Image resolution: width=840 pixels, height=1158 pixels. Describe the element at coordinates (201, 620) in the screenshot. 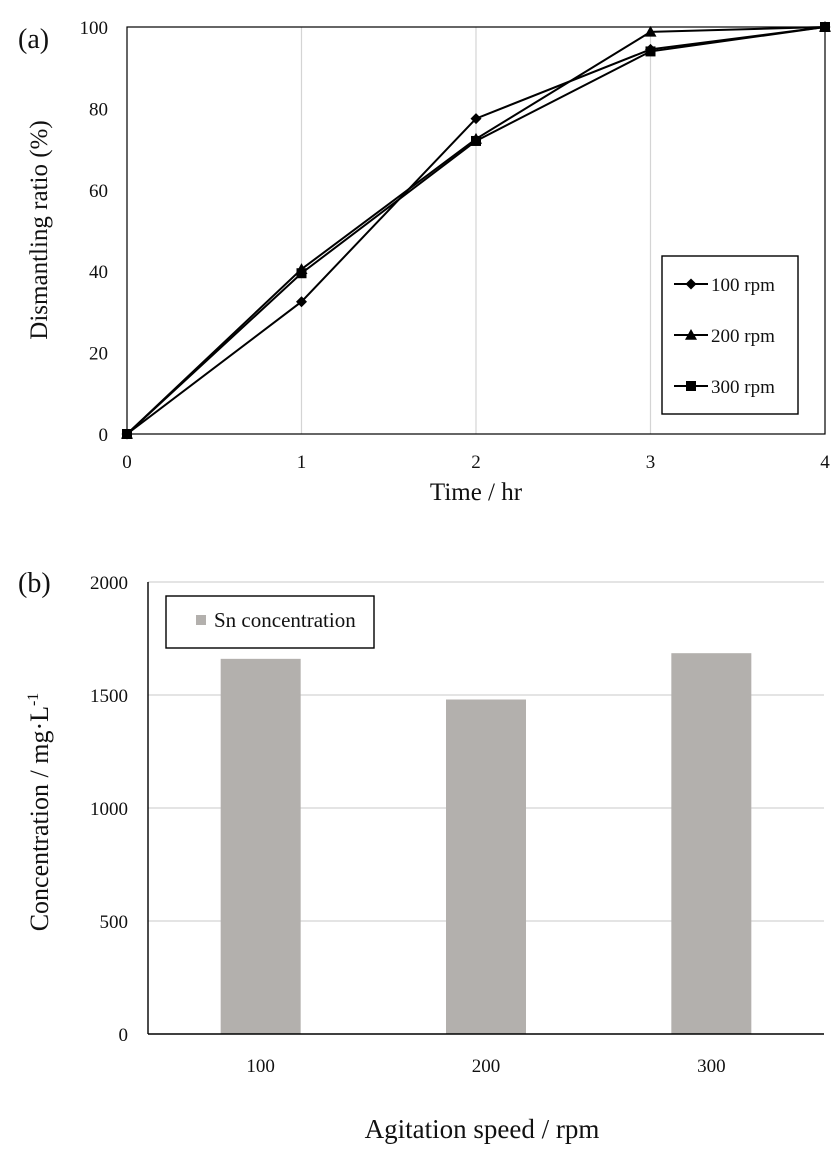

I see `legend-swatch-b` at that location.